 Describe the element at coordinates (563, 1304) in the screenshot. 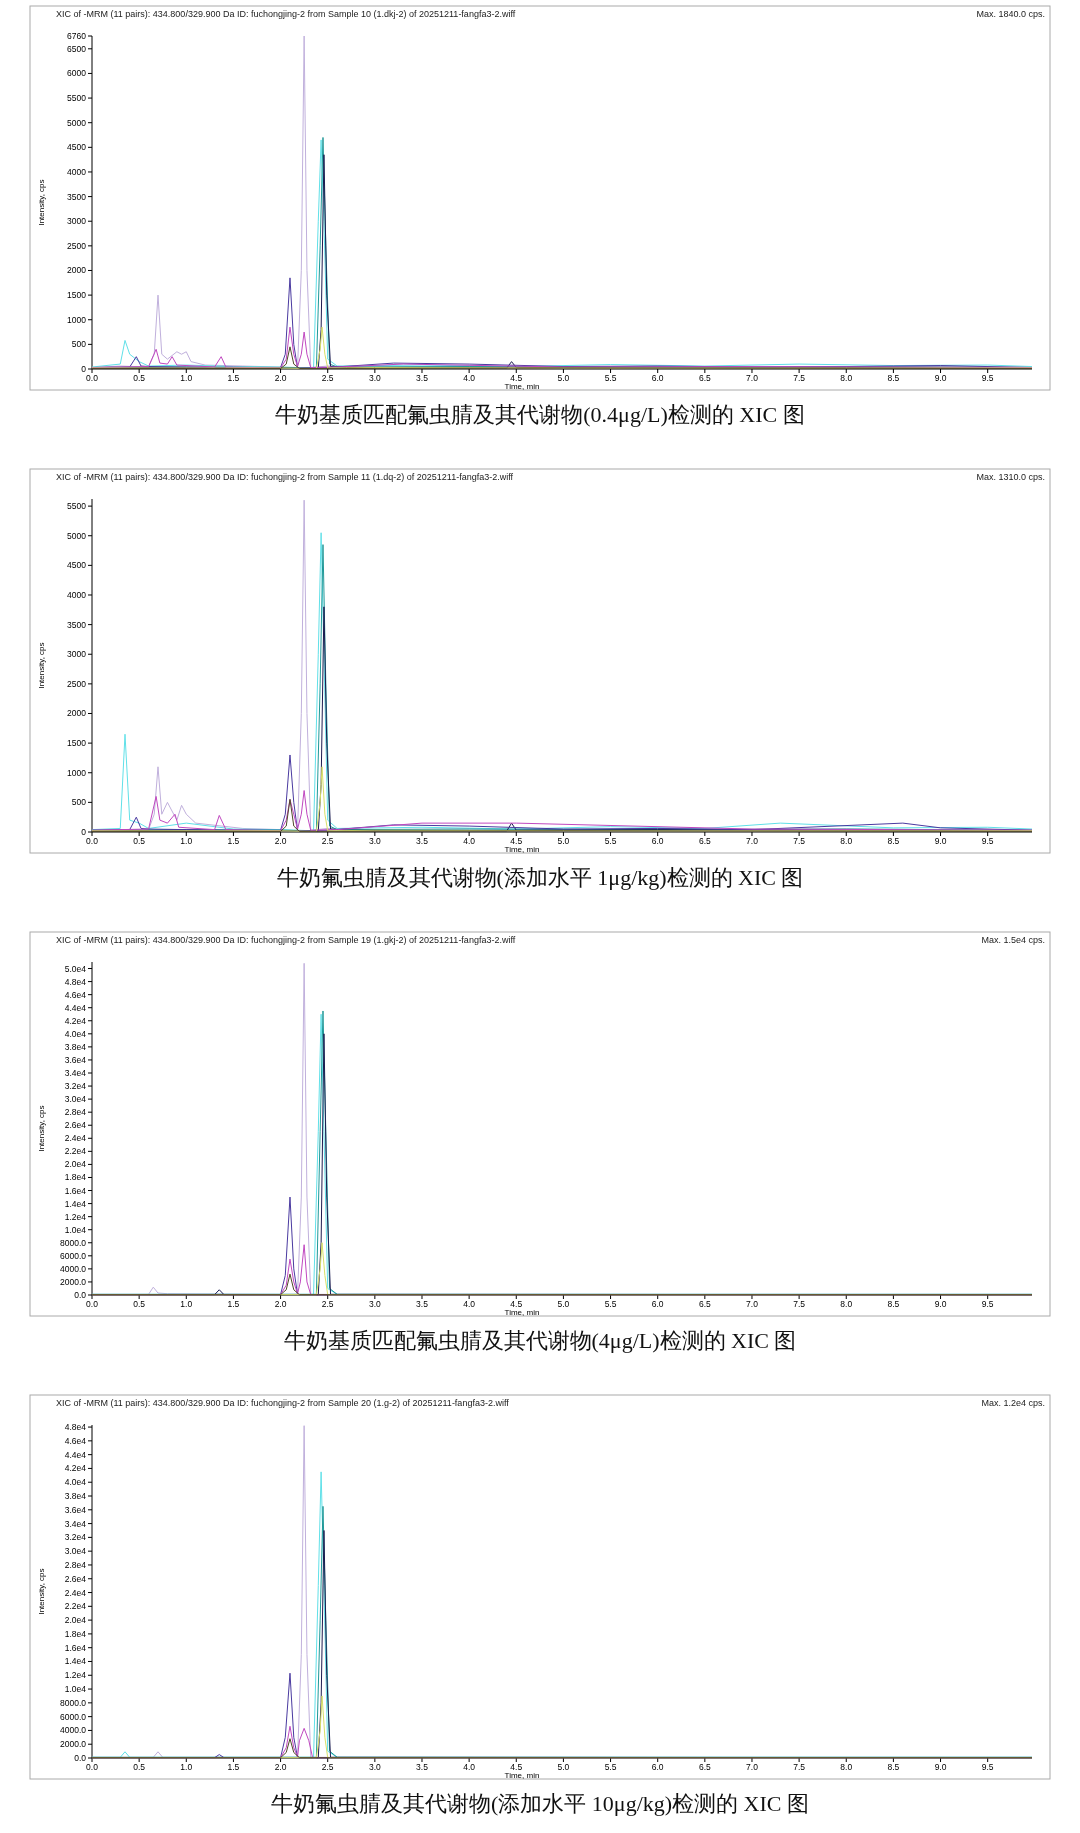

I see `x-tick-label: 5.0` at that location.